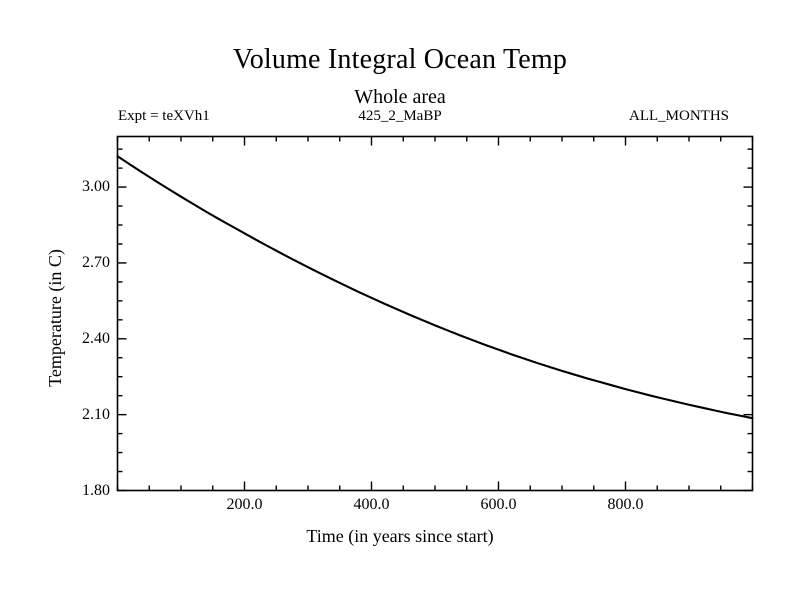  Describe the element at coordinates (400, 116) in the screenshot. I see `annotation-age: 425_2_MaBP` at that location.